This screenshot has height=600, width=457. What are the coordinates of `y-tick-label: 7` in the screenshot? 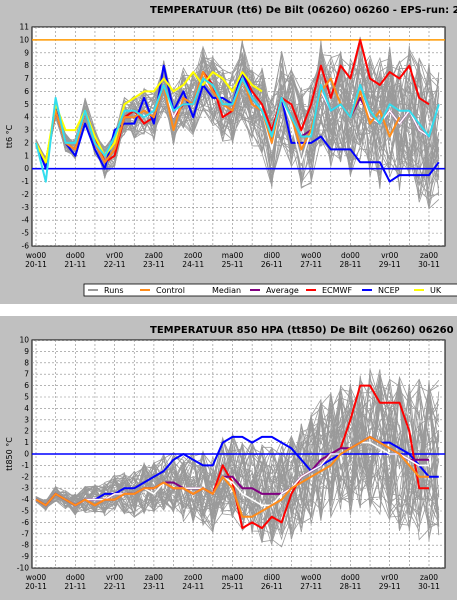 It's located at (26, 374).